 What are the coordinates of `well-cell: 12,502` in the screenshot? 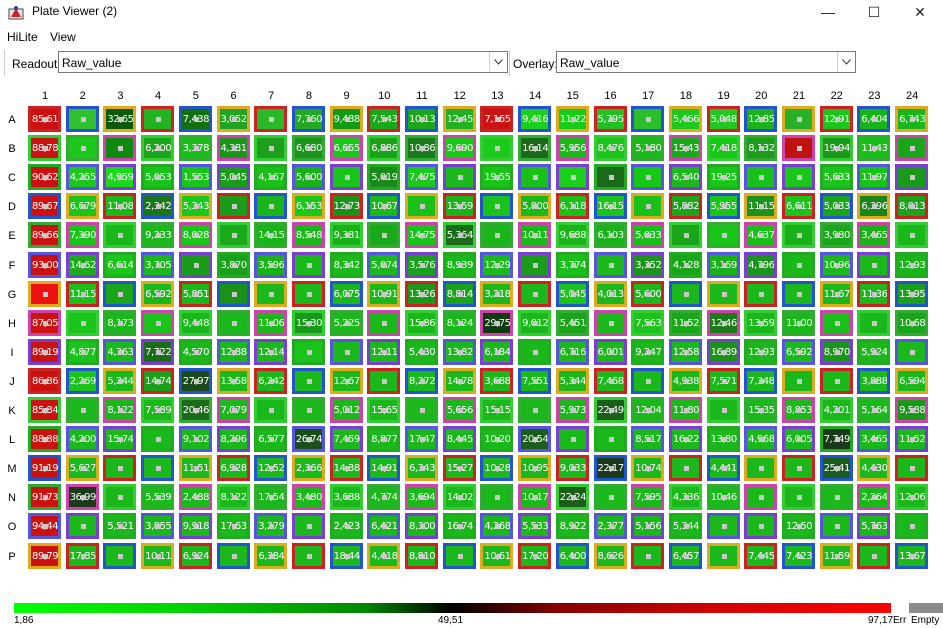 It's located at (798, 526).